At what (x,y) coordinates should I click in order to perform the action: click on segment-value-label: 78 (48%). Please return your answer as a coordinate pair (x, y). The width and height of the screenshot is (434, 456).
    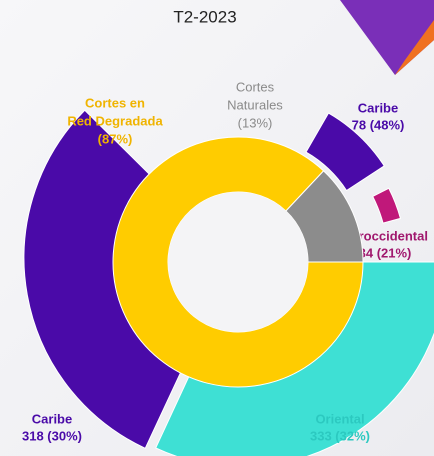
    Looking at the image, I should click on (378, 124).